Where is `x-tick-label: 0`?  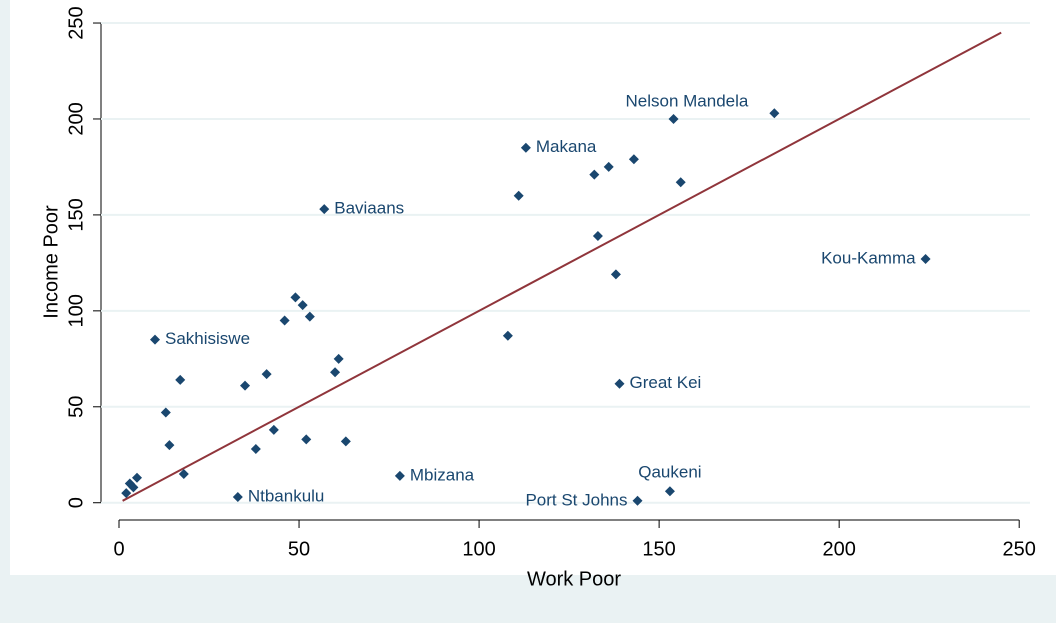
x-tick-label: 0 is located at coordinates (118, 549).